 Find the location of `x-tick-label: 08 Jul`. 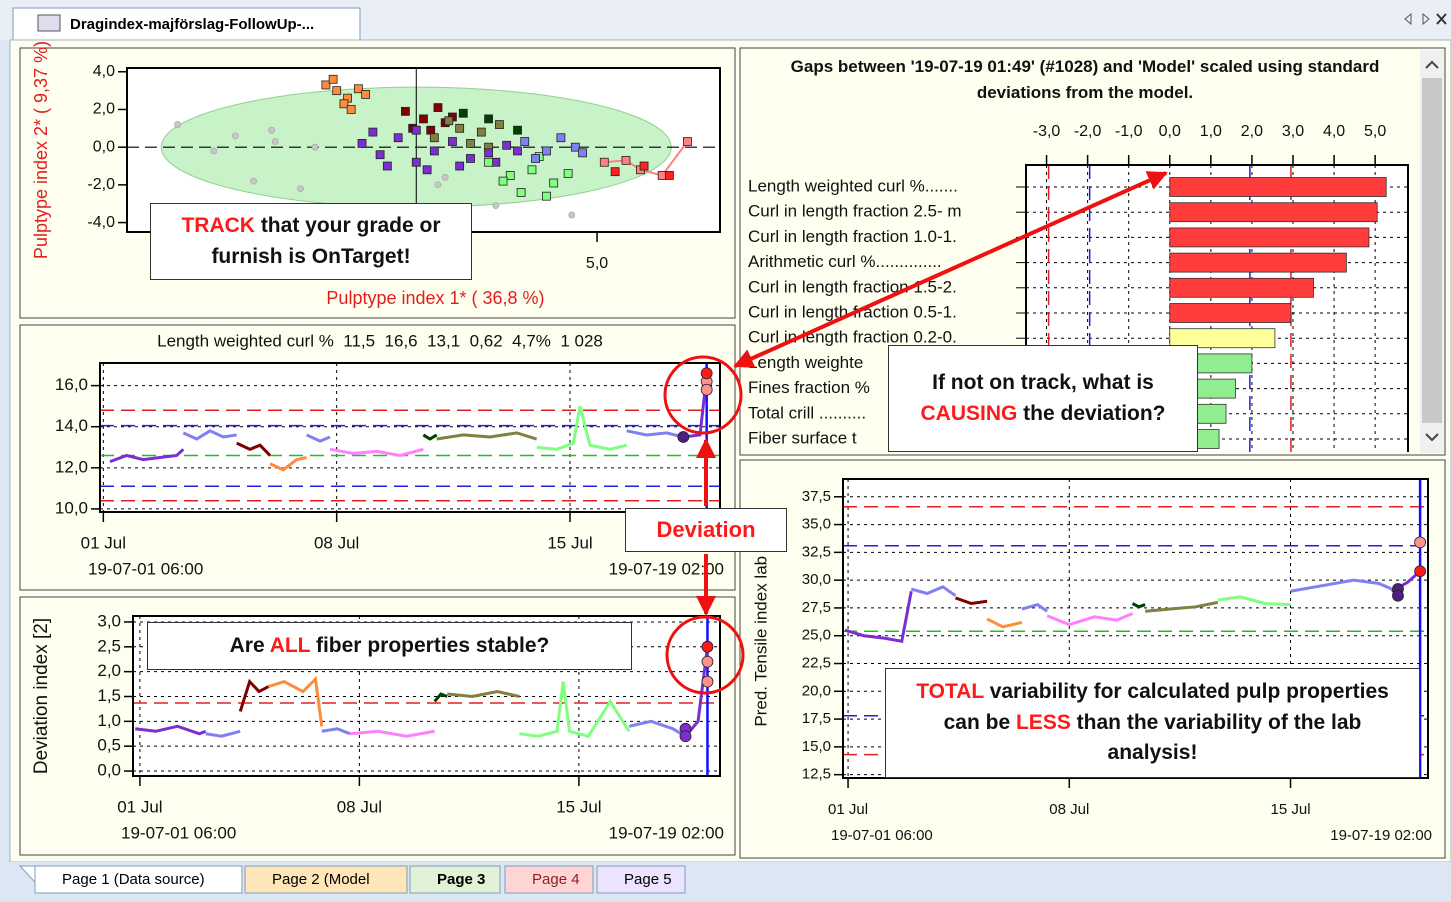

x-tick-label: 08 Jul is located at coordinates (336, 542).